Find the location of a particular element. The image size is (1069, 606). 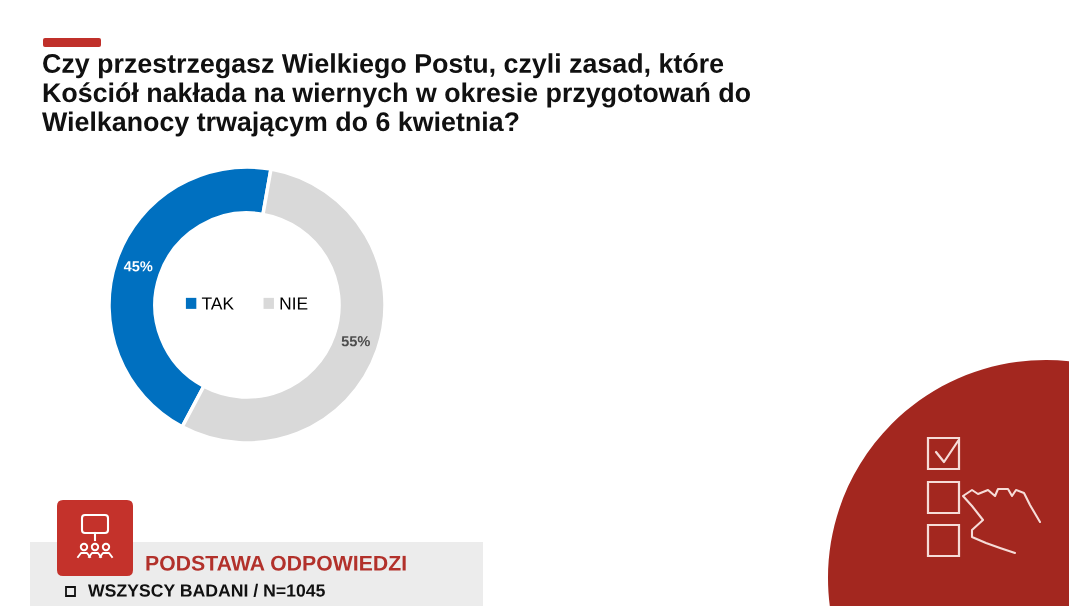

legend-label: NIE is located at coordinates (294, 303).